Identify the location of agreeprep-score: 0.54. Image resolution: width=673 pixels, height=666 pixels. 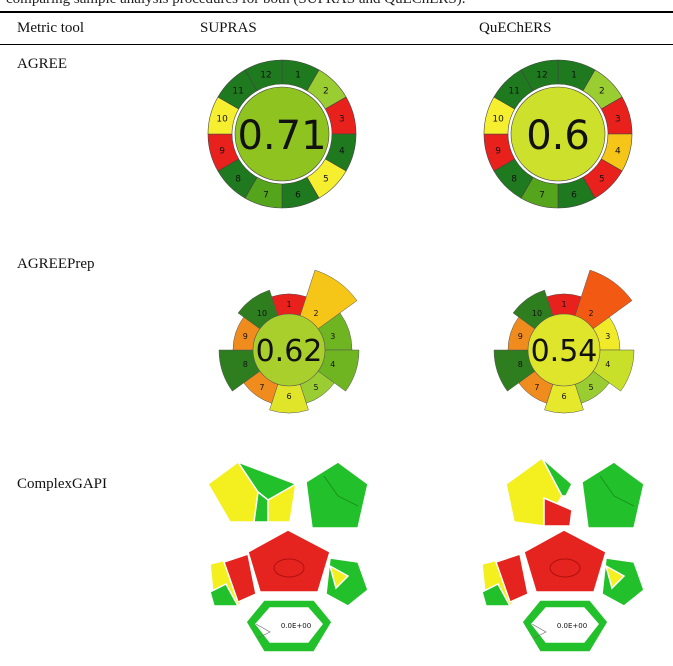
(564, 351).